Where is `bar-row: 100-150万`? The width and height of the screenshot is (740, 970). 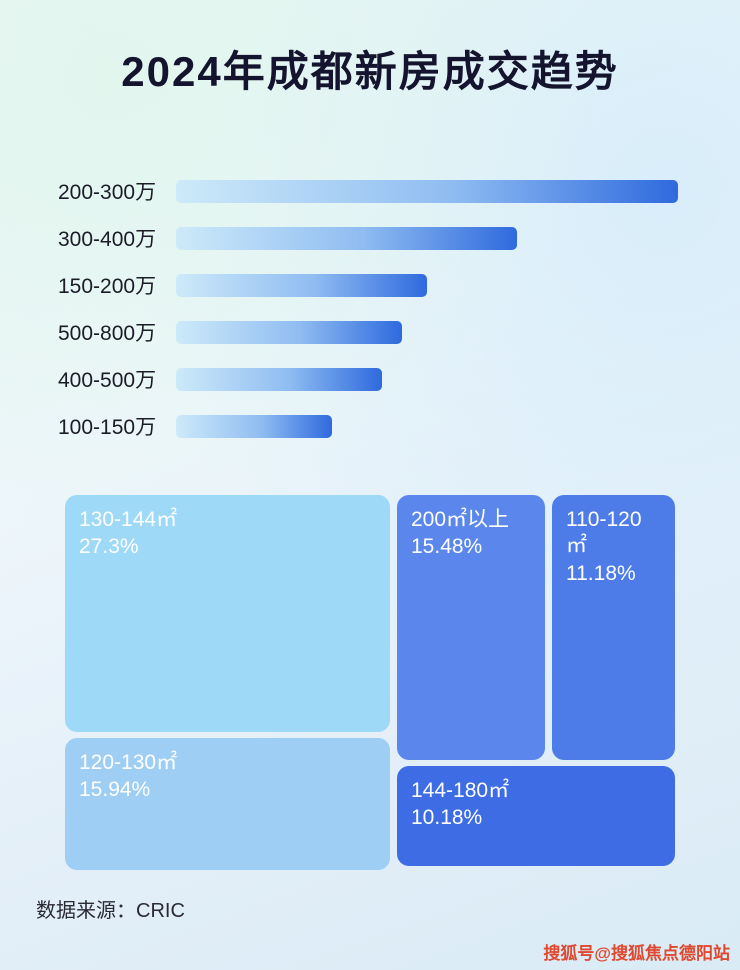 bar-row: 100-150万 is located at coordinates (368, 426).